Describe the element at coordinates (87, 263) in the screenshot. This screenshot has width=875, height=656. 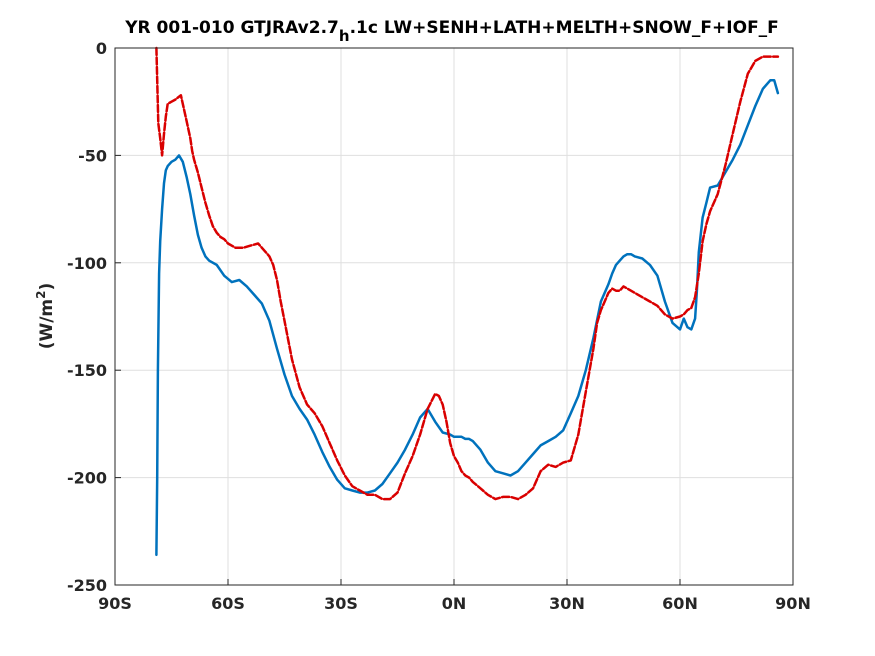
I see `y-tick-label: -100` at that location.